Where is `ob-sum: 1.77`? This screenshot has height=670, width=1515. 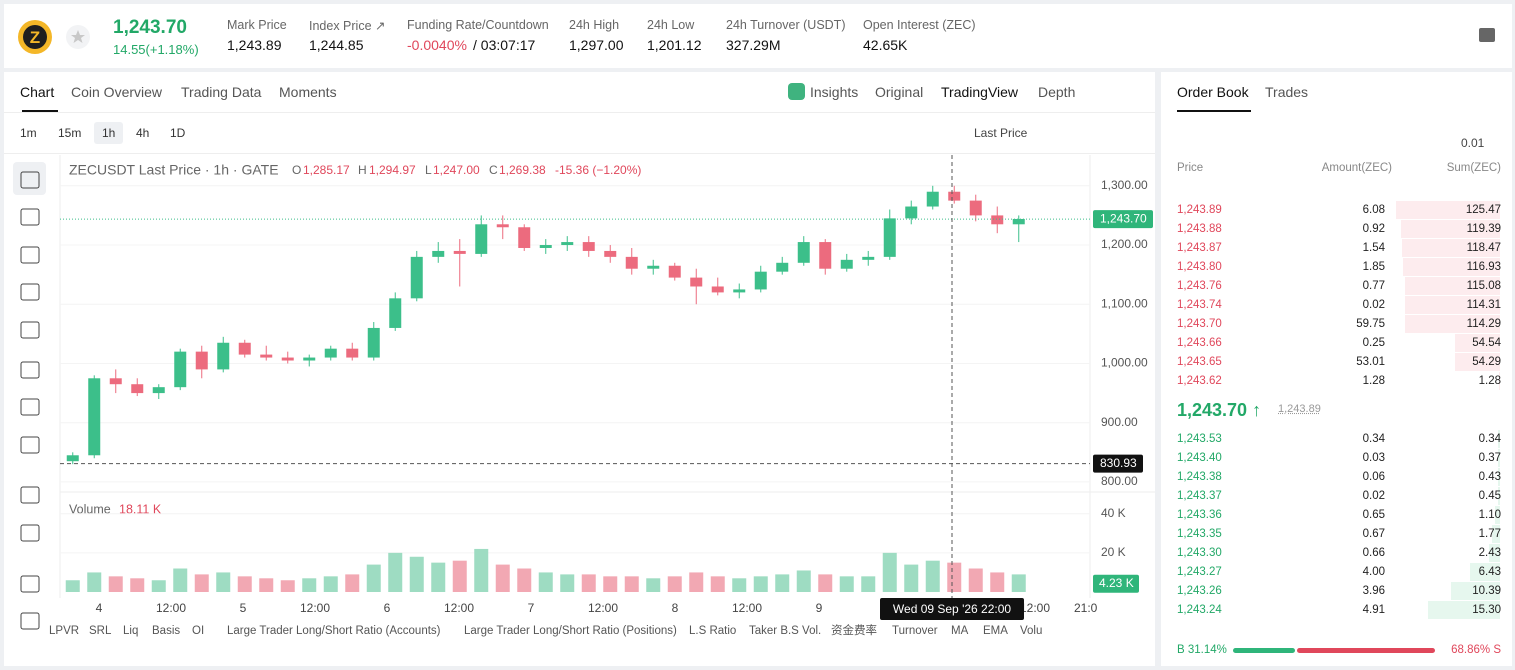 ob-sum: 1.77 is located at coordinates (1489, 534).